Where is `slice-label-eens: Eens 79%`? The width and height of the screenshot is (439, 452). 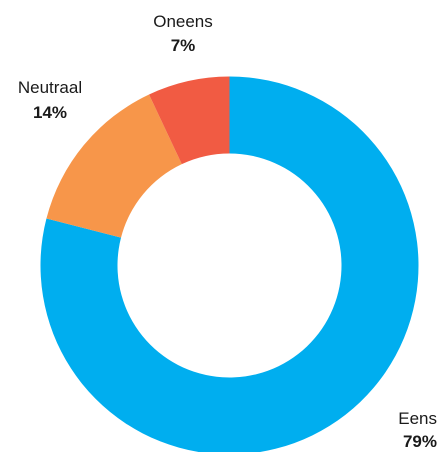 slice-label-eens: Eens 79% is located at coordinates (417, 430).